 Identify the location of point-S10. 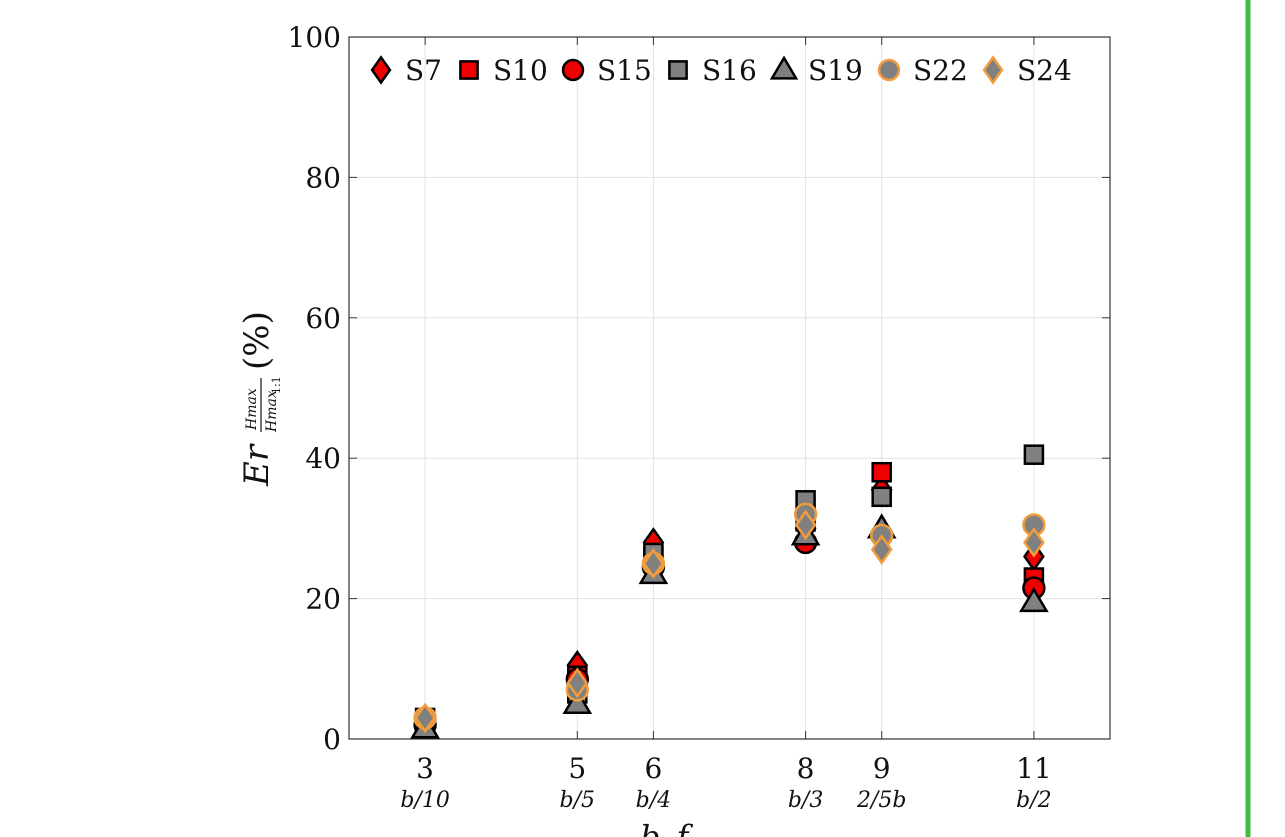
(881, 472).